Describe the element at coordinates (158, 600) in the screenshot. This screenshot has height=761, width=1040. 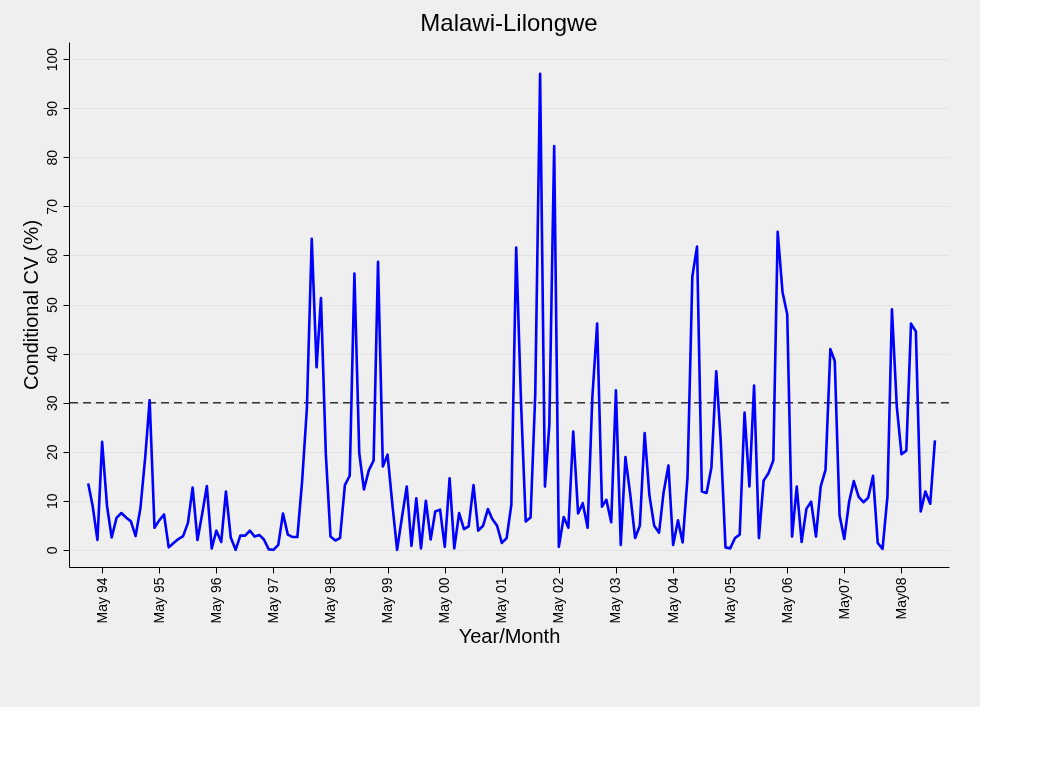
I see `x-tick-label: May 95` at that location.